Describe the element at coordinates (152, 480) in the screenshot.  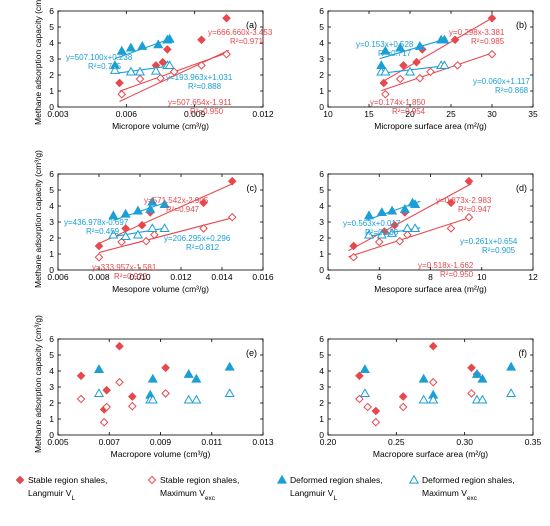
I see `legend-marker-stable-max` at that location.